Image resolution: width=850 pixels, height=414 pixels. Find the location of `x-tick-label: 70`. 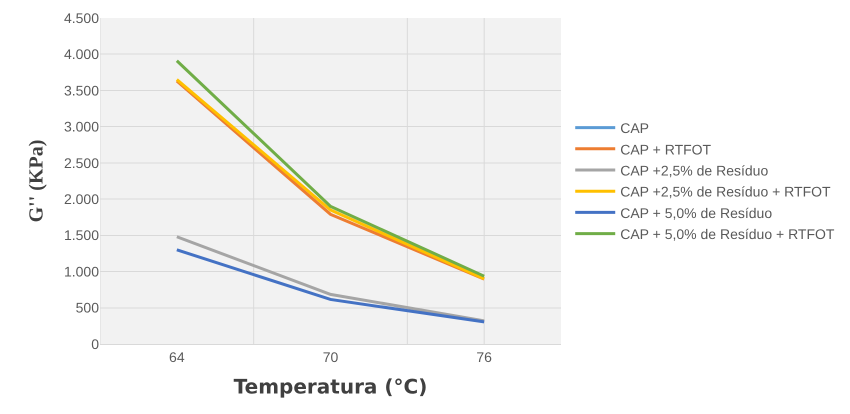

x-tick-label: 70 is located at coordinates (330, 356).